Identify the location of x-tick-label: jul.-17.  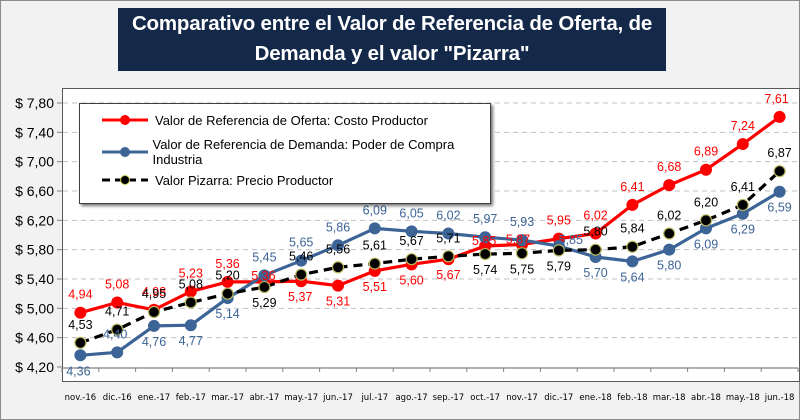
(374, 398).